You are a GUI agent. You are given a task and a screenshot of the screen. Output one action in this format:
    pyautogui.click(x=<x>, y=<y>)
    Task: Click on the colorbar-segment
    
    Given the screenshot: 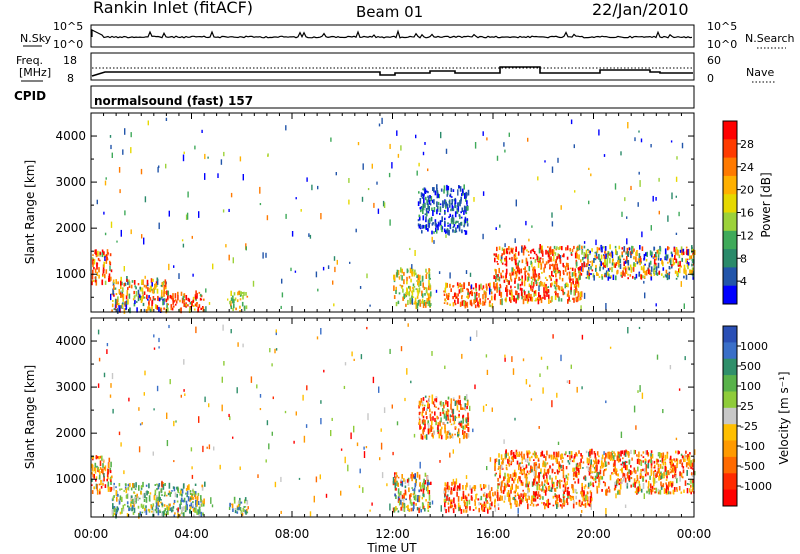 What is the action you would take?
    pyautogui.click(x=730, y=203)
    